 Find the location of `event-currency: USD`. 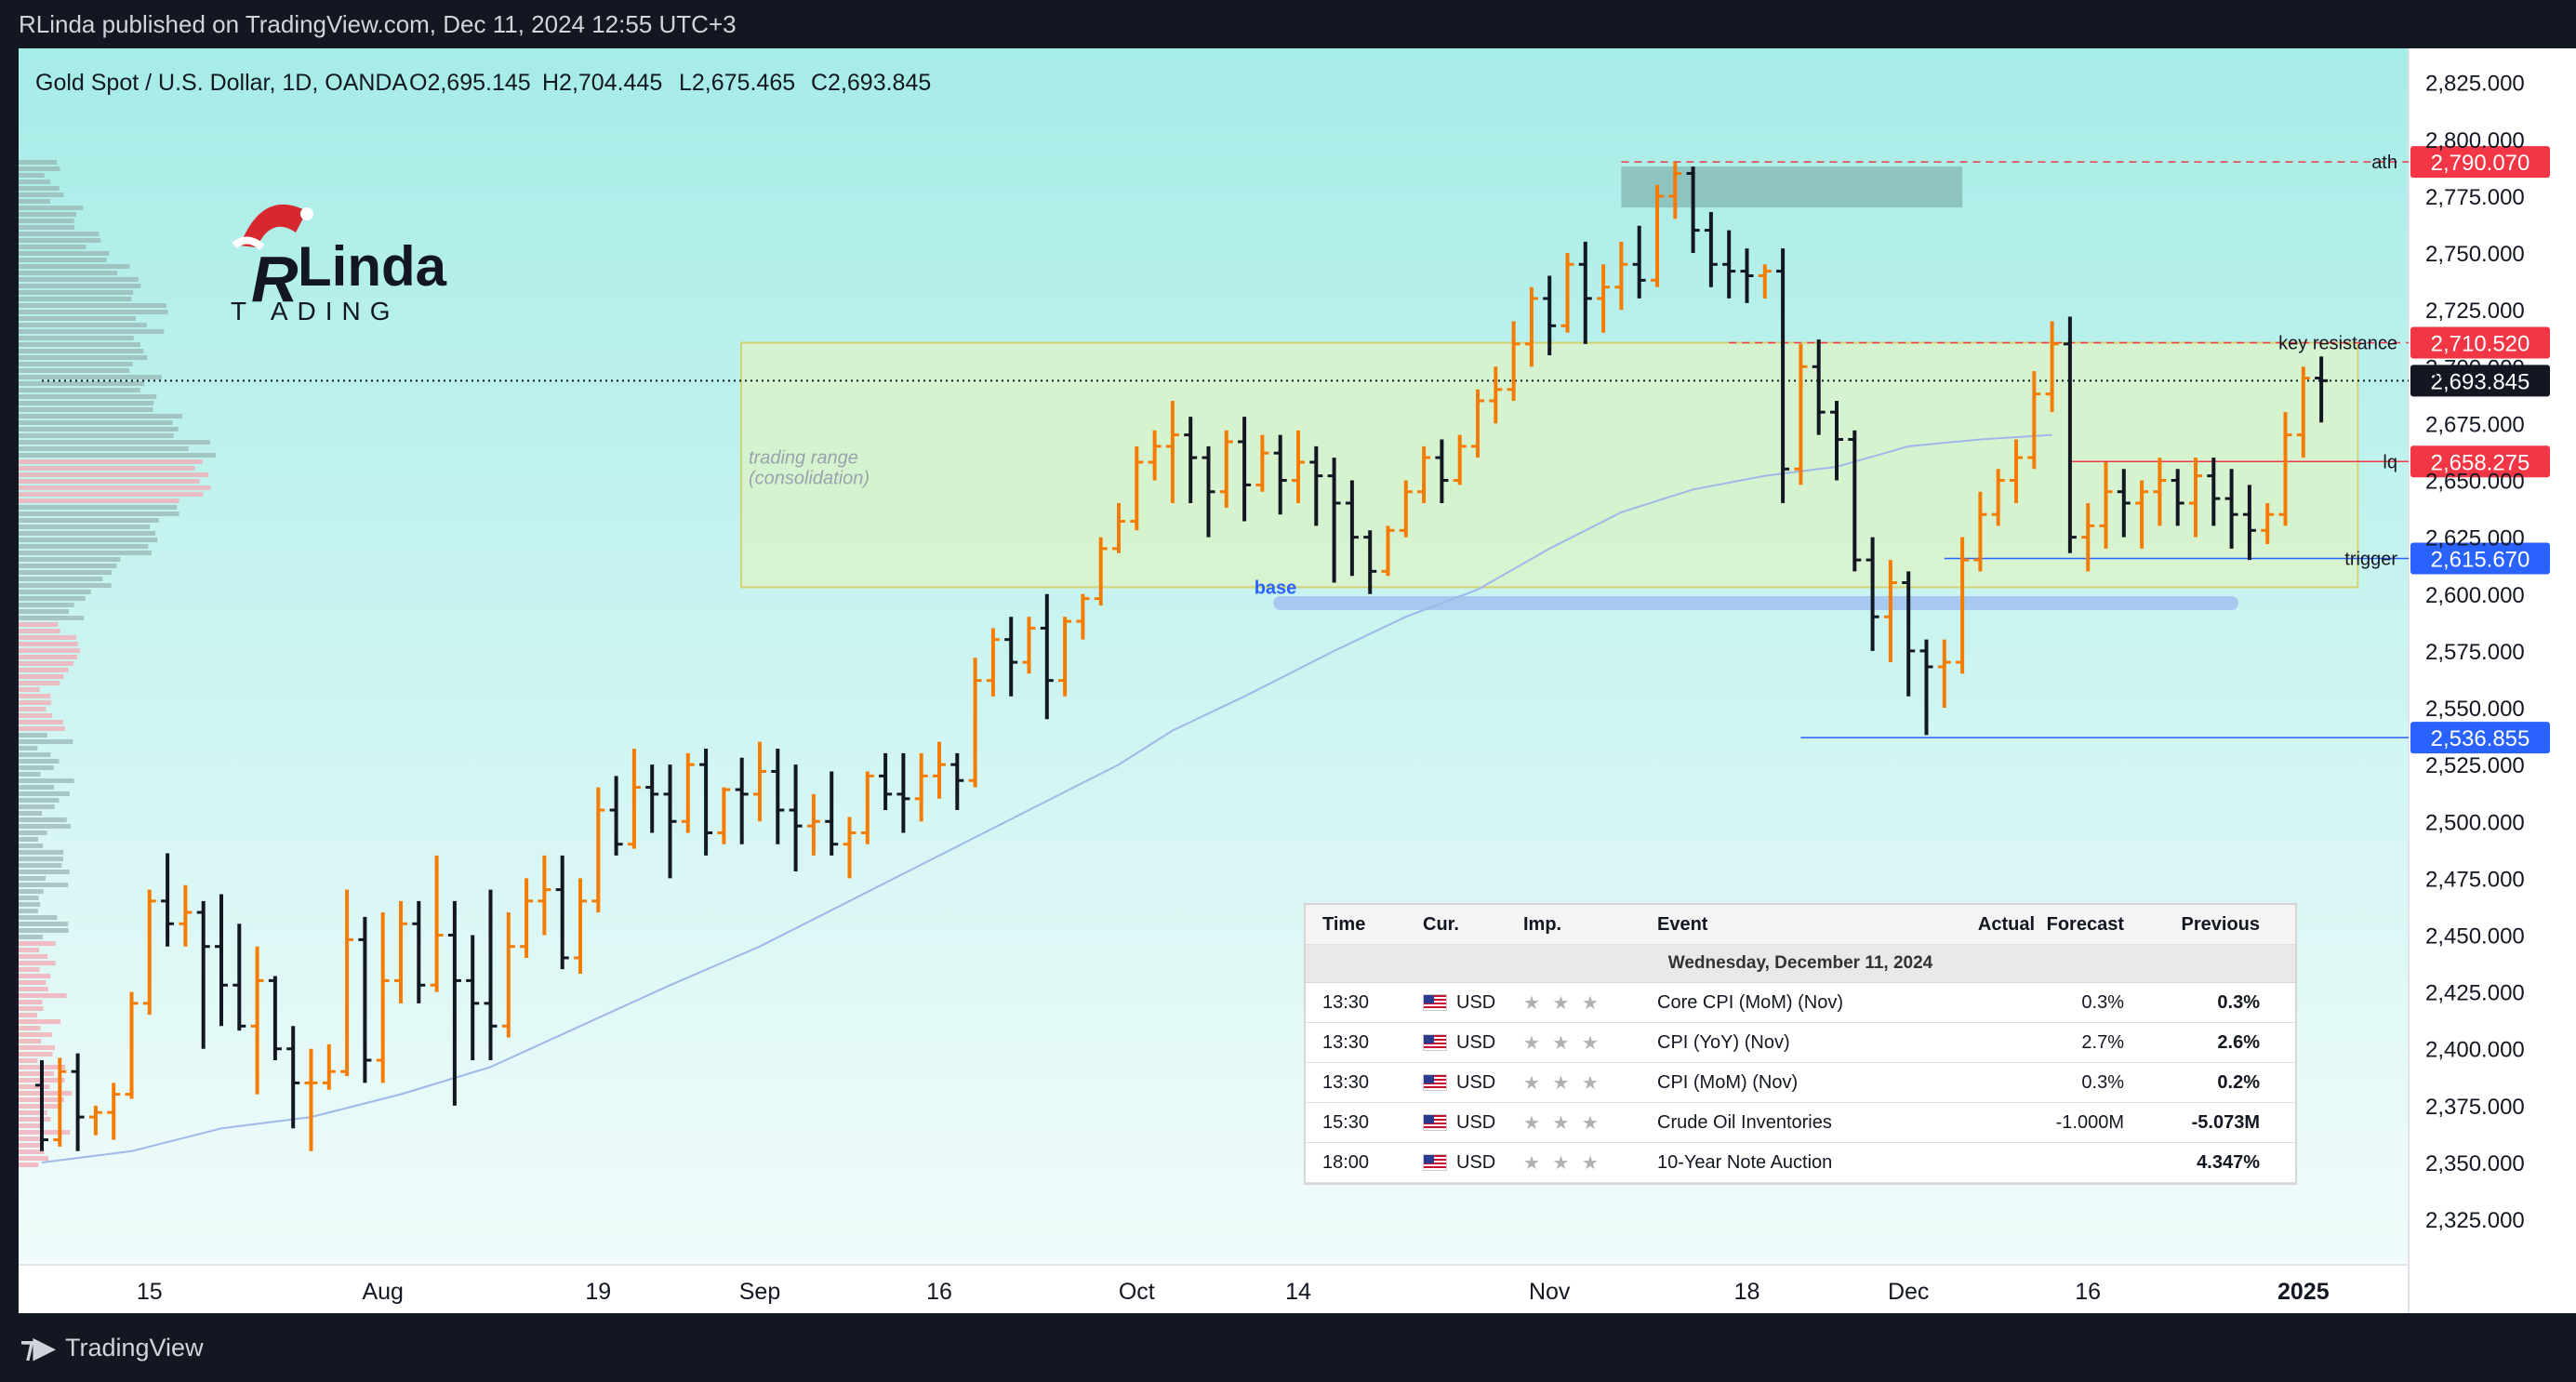

event-currency: USD is located at coordinates (1473, 1123).